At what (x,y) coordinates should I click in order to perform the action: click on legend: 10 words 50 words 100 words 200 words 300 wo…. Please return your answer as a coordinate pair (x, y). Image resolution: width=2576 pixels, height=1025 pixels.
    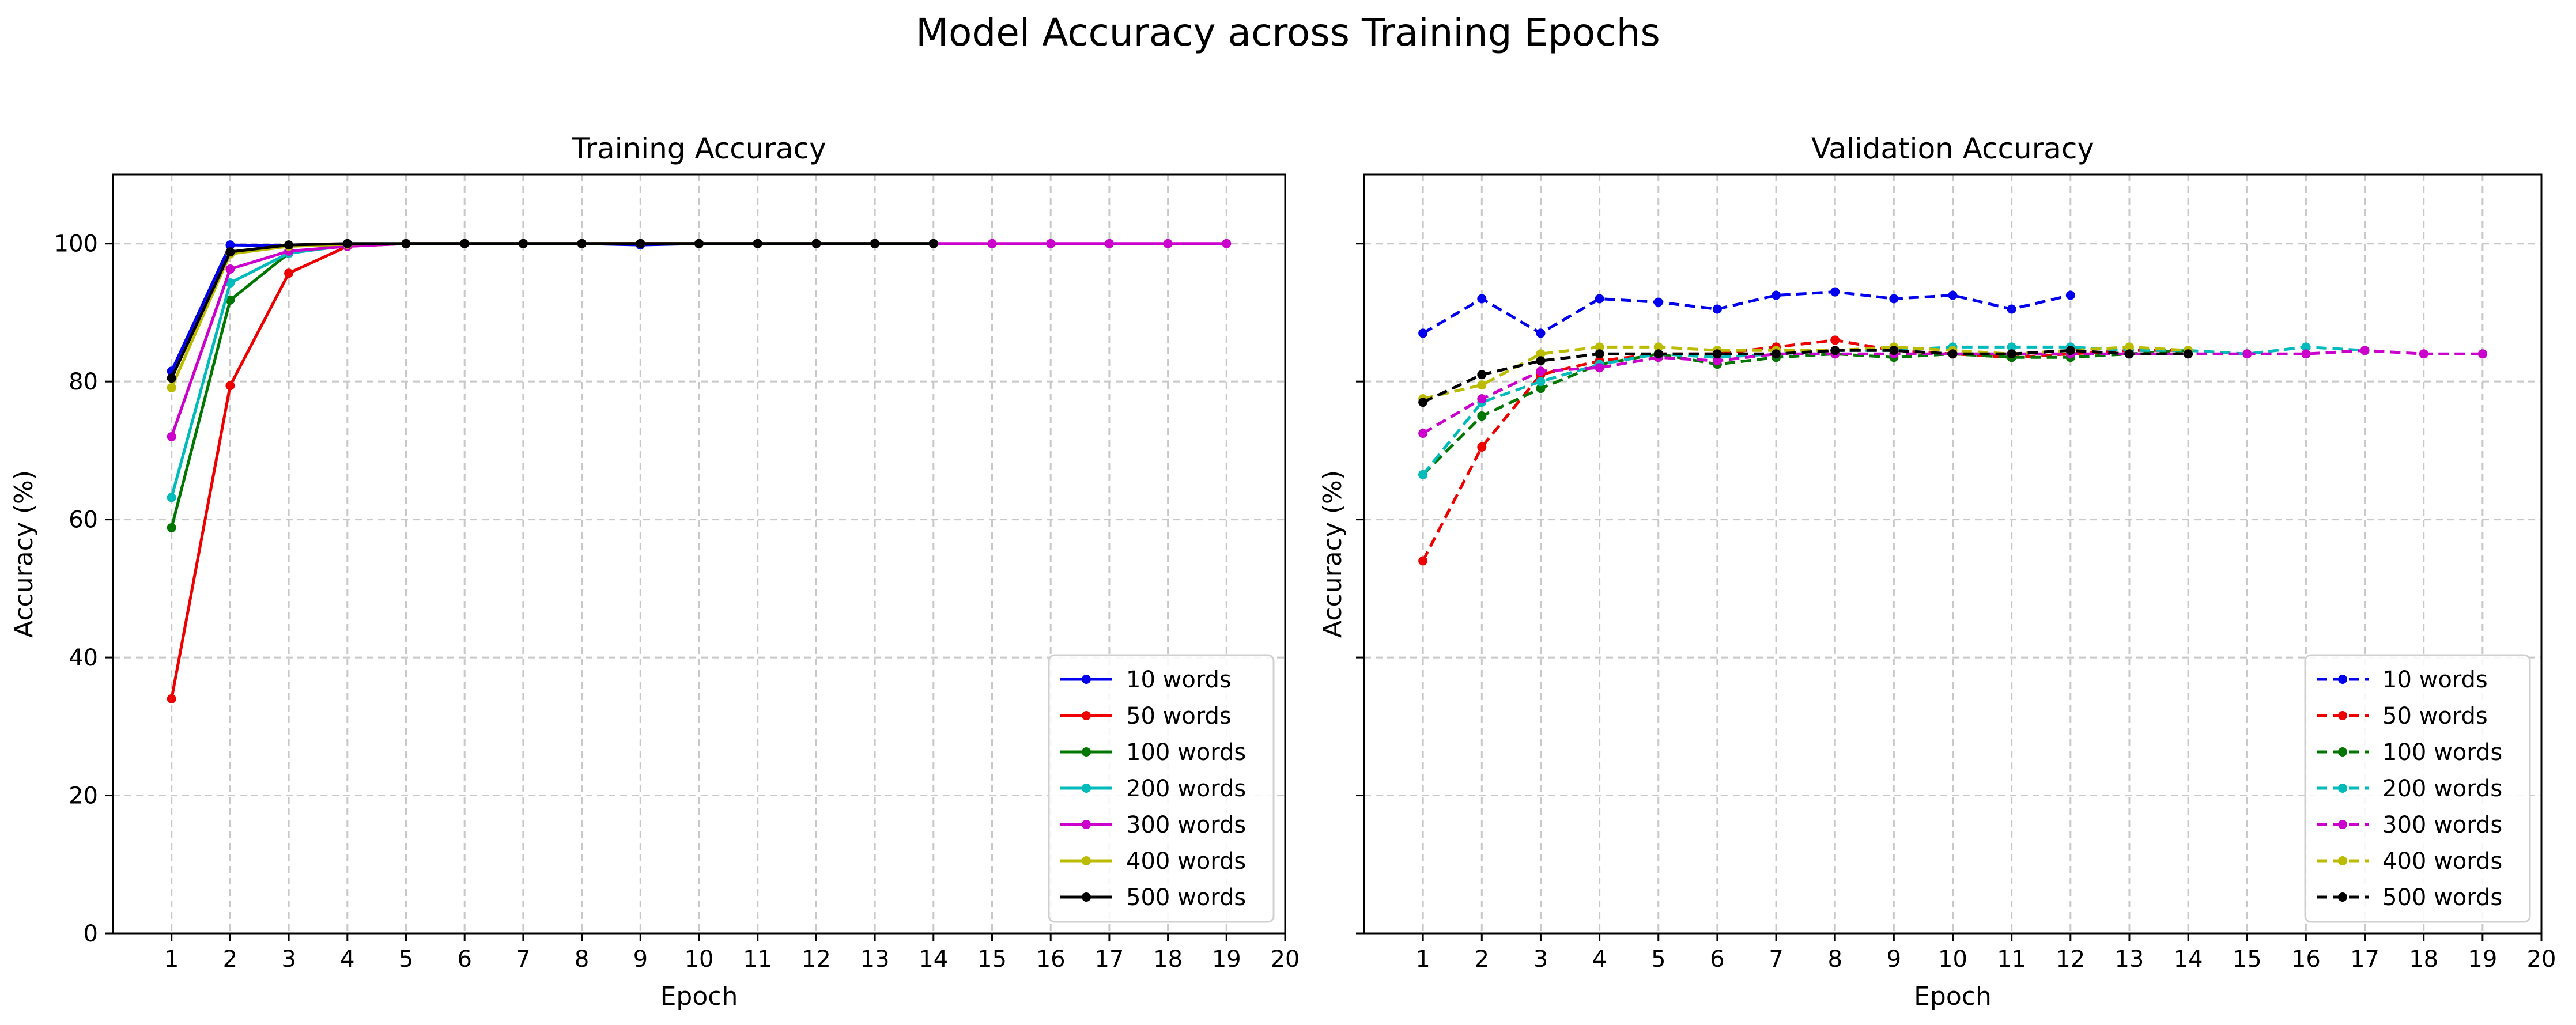
    Looking at the image, I should click on (1161, 788).